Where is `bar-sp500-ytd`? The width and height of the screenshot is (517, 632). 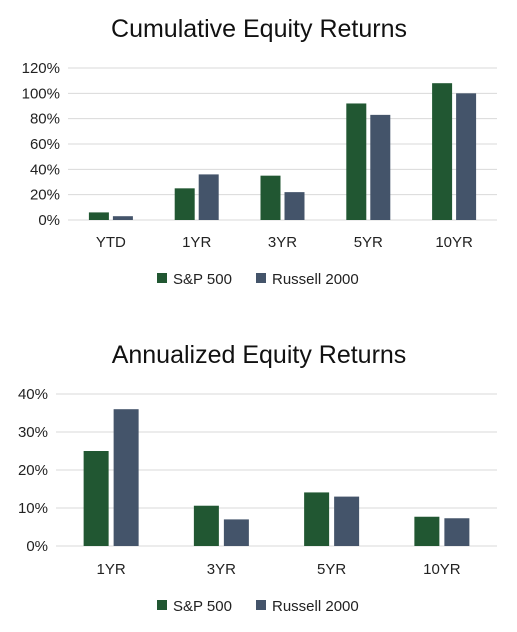 bar-sp500-ytd is located at coordinates (98, 216).